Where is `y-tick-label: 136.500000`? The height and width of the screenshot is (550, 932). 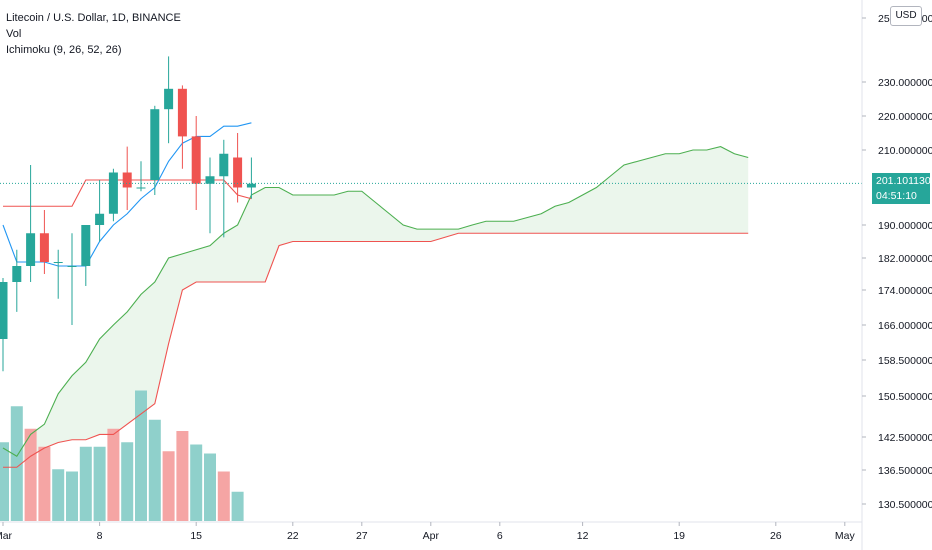 y-tick-label: 136.500000 is located at coordinates (905, 471).